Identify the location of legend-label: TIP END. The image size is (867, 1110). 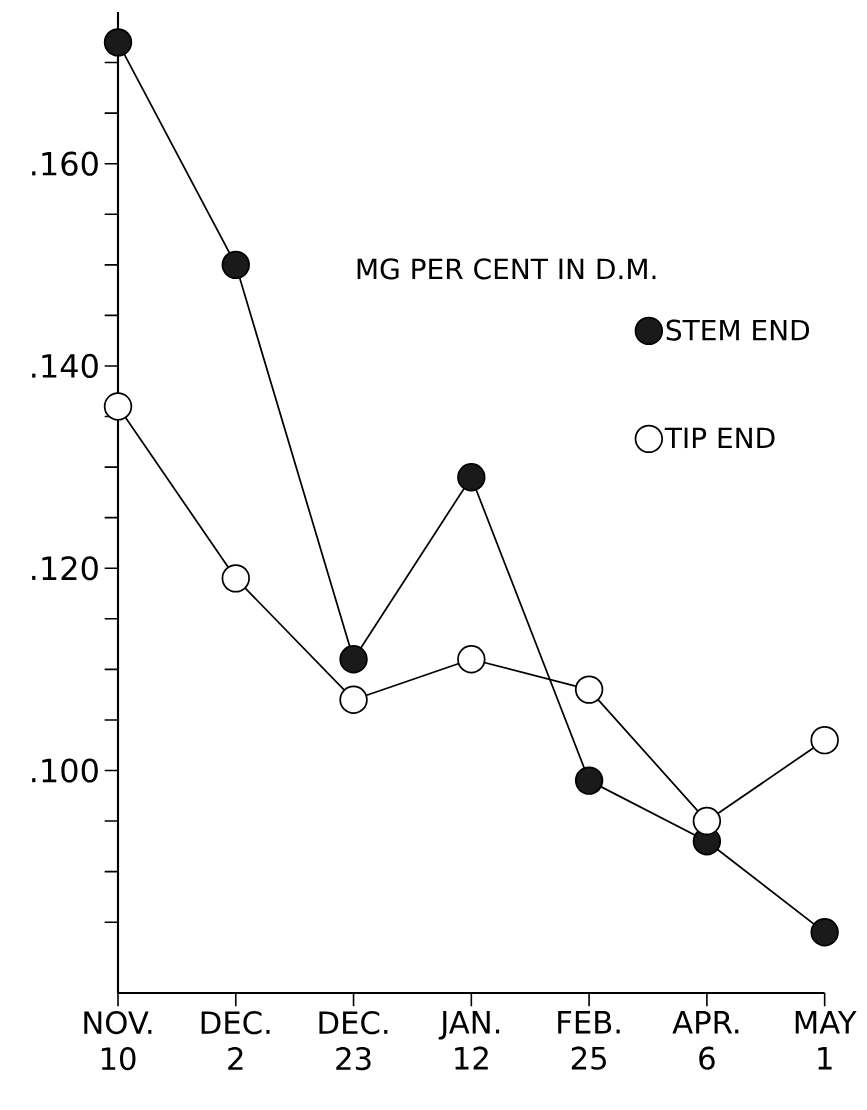
(719, 438).